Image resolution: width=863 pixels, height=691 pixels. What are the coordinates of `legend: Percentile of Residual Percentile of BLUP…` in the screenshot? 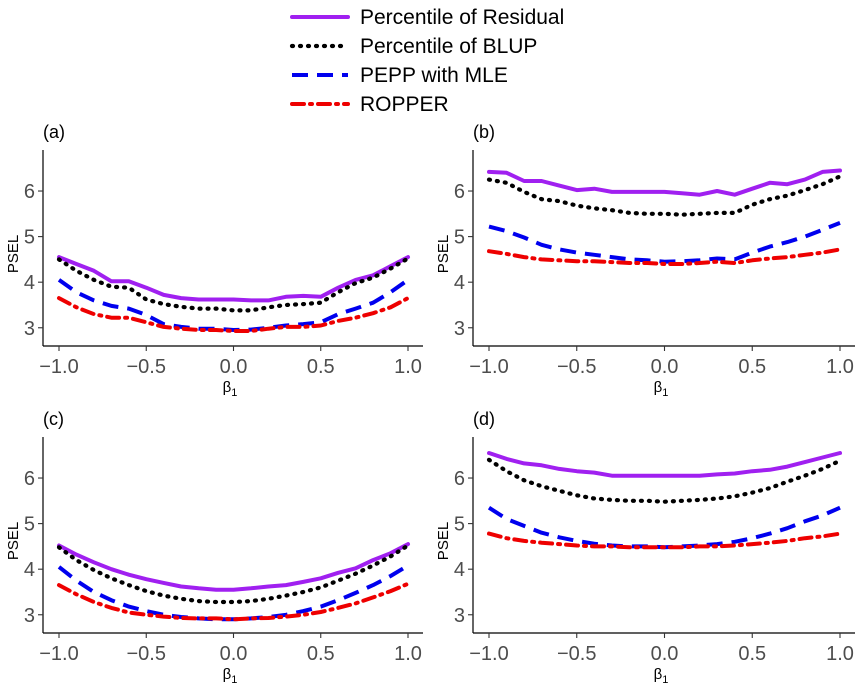 It's located at (426, 61).